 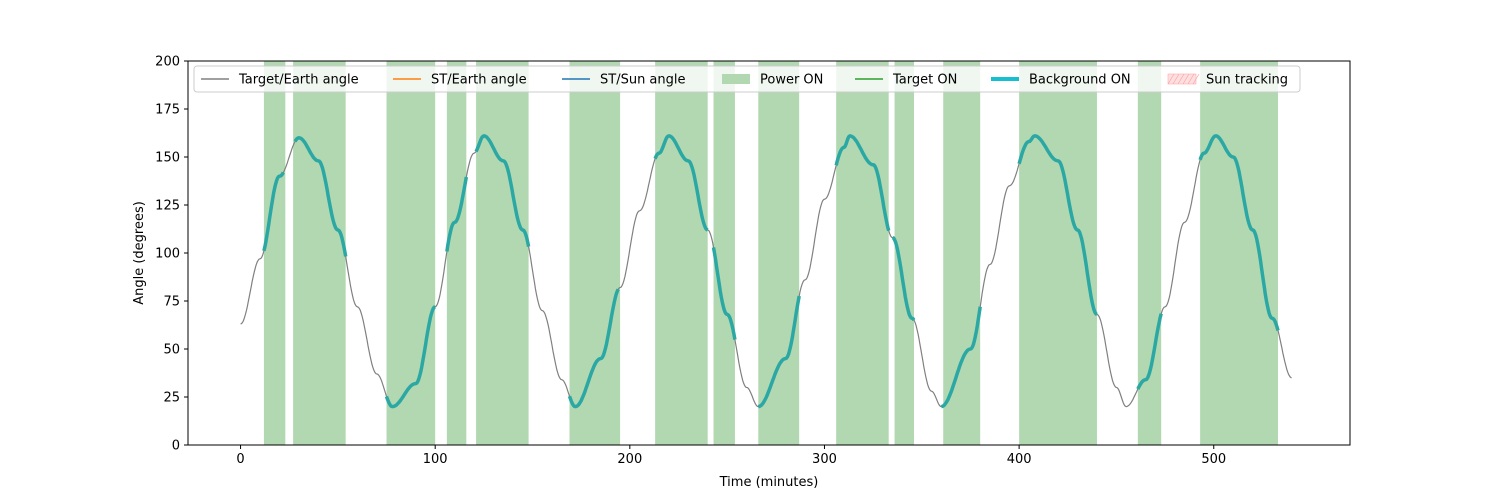 I want to click on y-tick-label: 175, so click(x=167, y=110).